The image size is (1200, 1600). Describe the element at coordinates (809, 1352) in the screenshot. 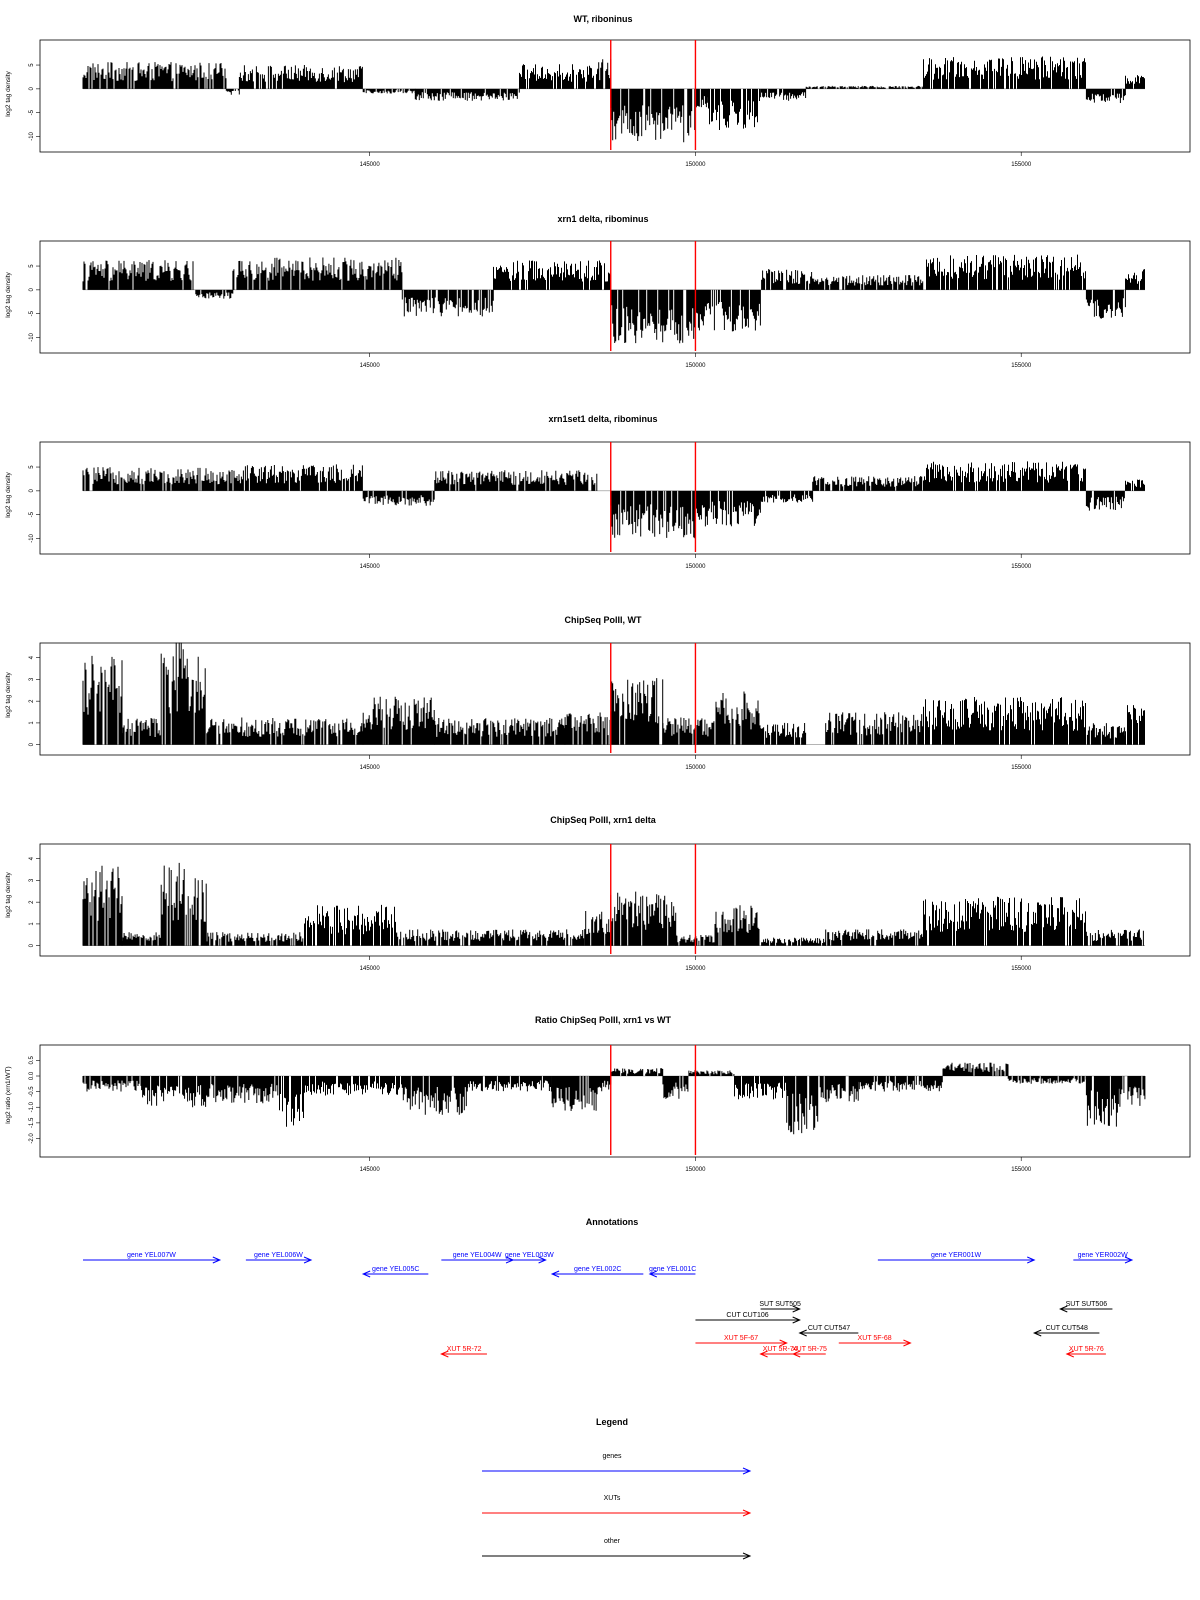

I see `annotation-item: XUT 5R-75` at that location.